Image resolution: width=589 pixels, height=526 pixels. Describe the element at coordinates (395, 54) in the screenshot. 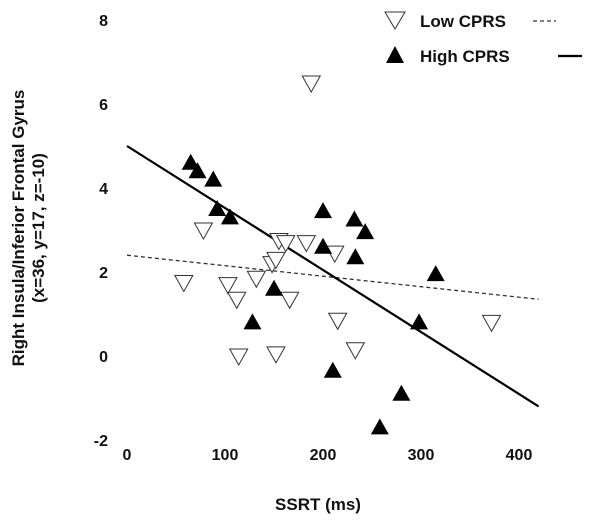

I see `legend-marker-high-cprs` at that location.